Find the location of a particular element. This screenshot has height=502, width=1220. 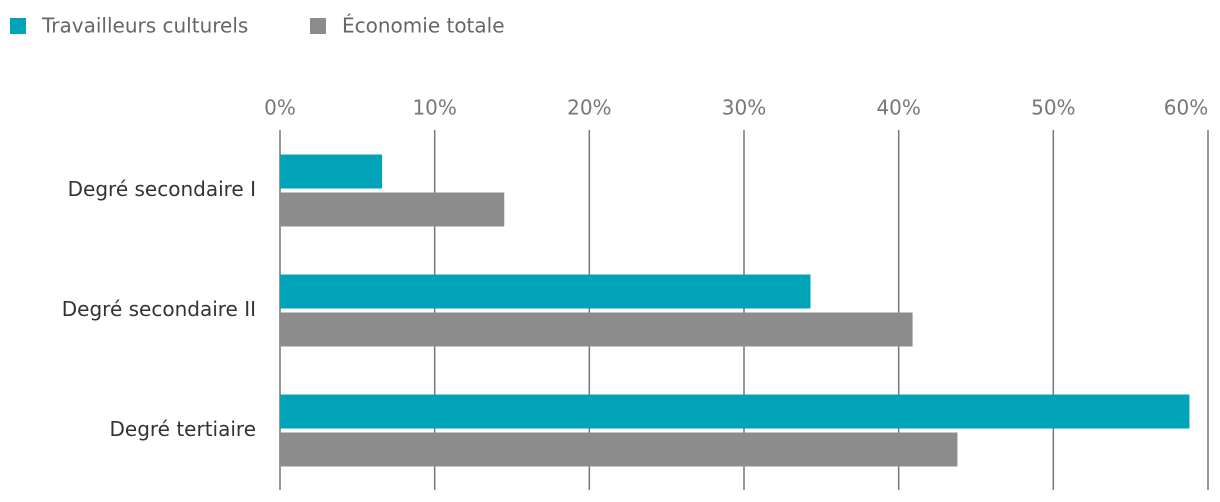

legend-label: Économie totale is located at coordinates (423, 26).